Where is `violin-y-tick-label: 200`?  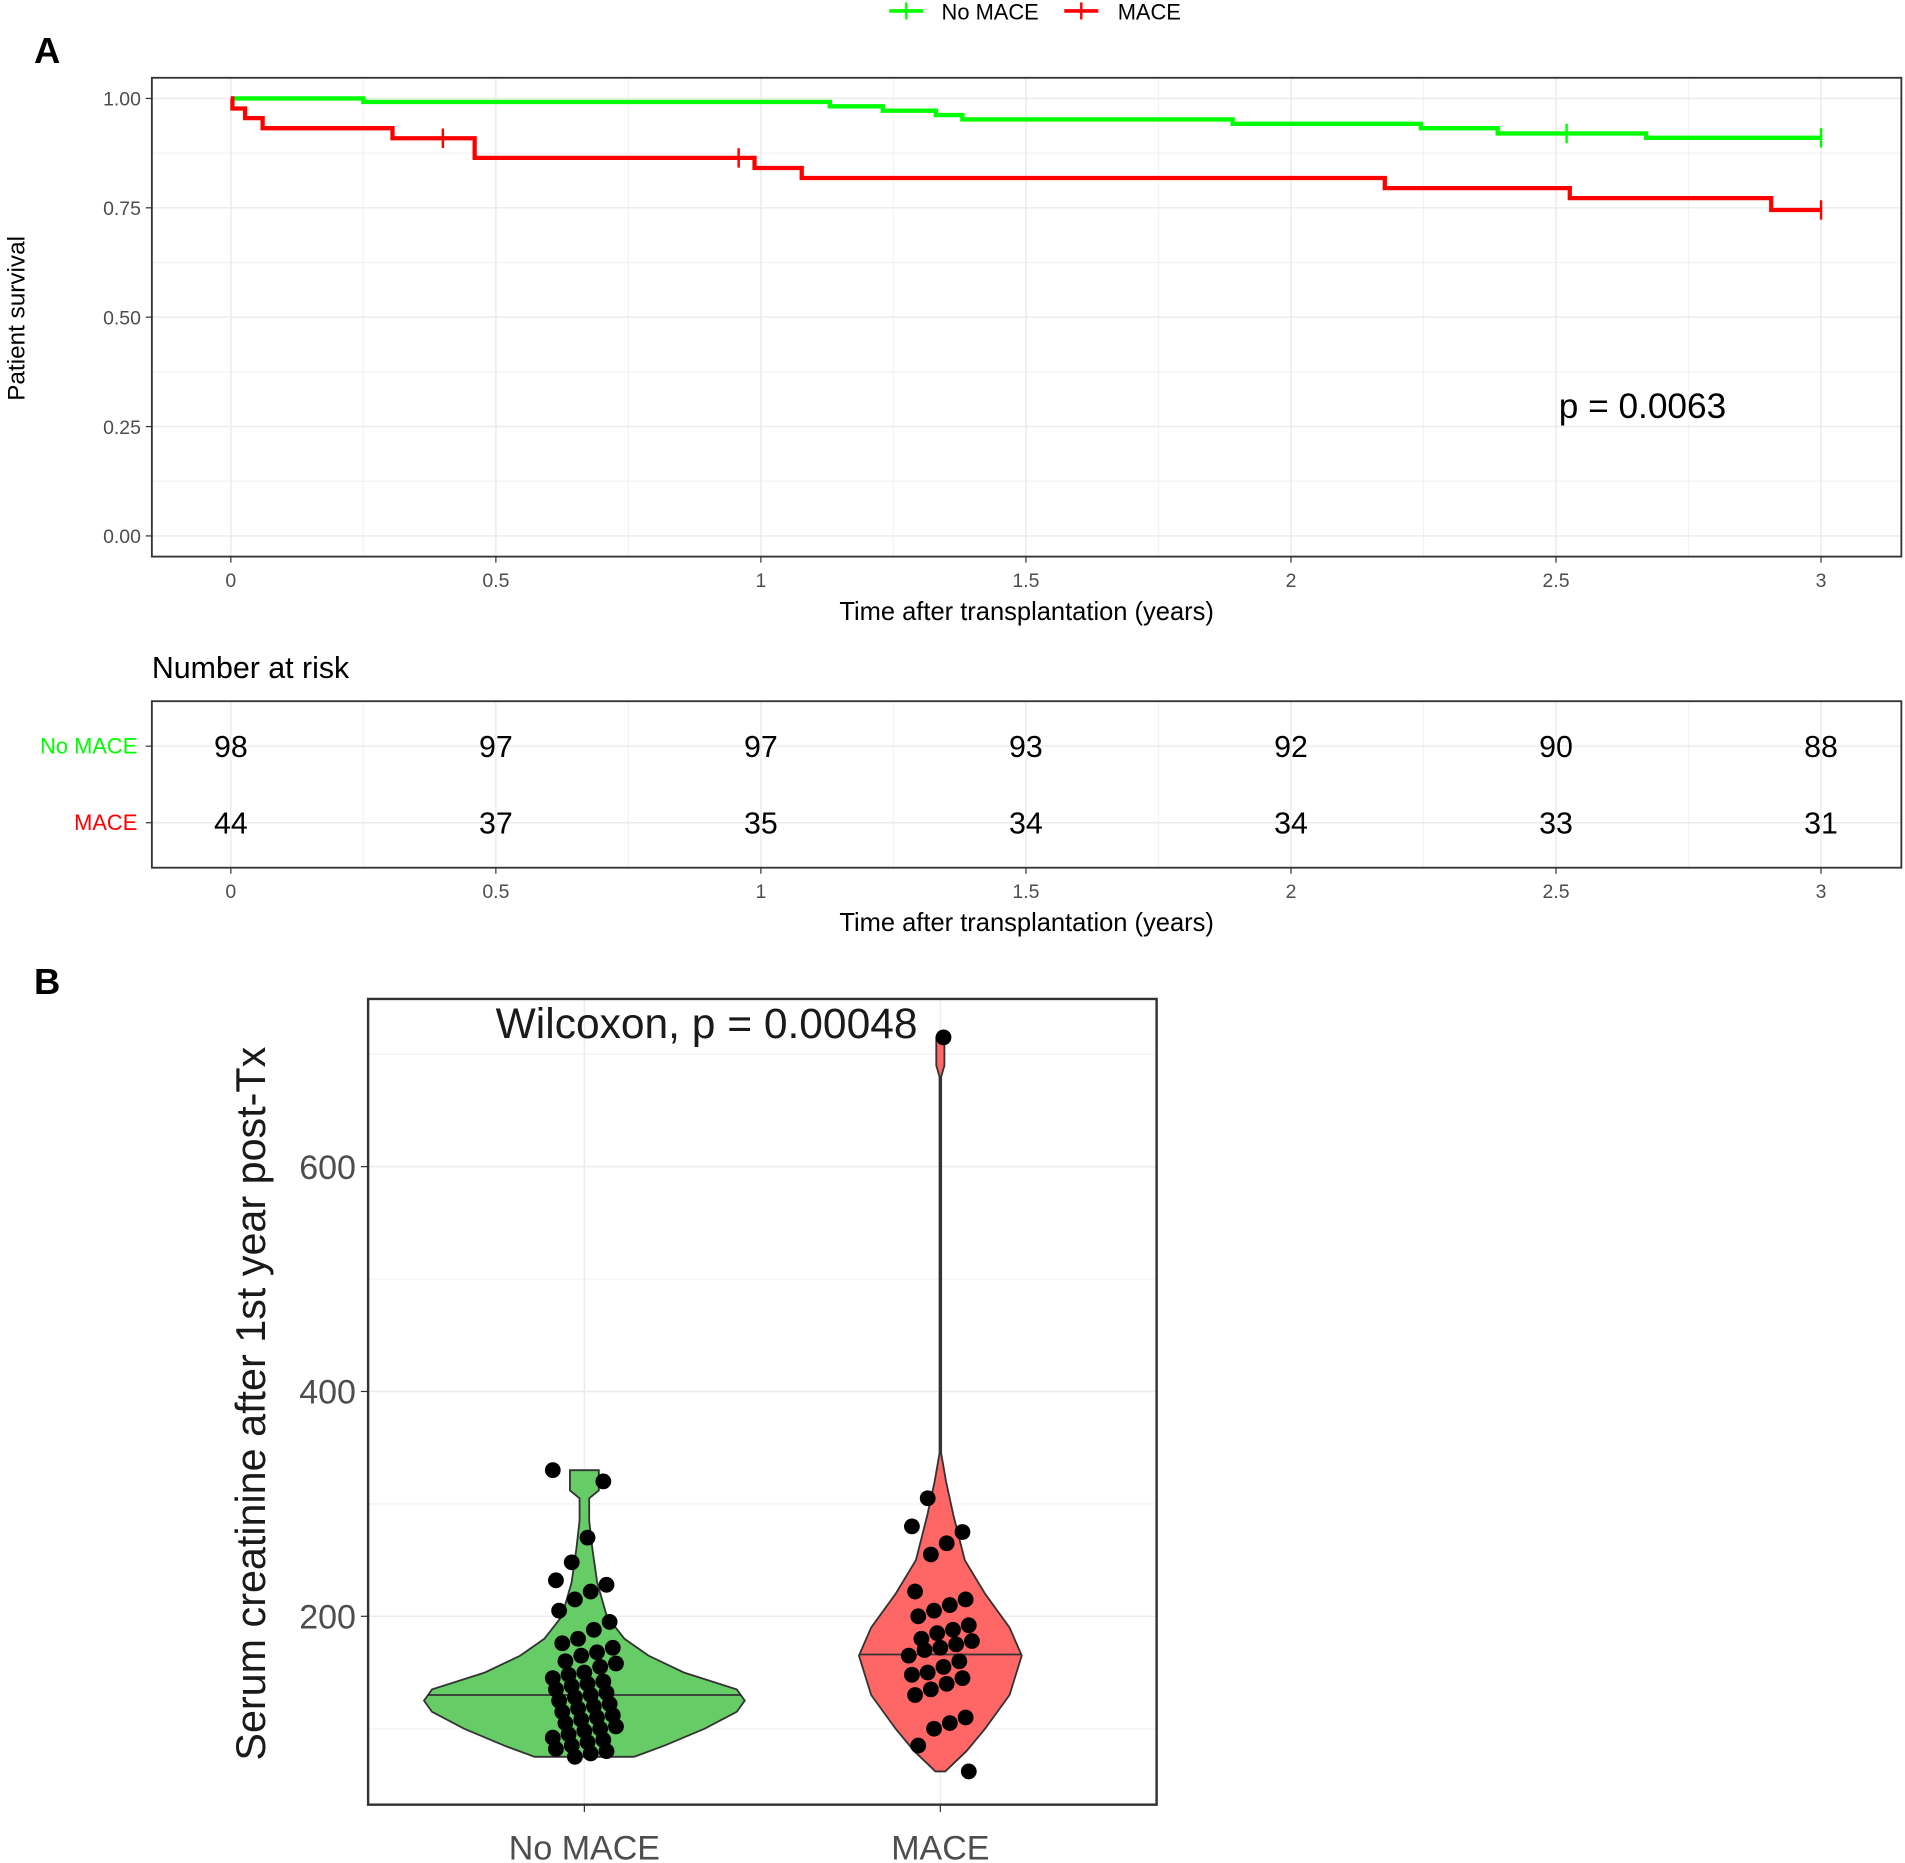 violin-y-tick-label: 200 is located at coordinates (327, 1617).